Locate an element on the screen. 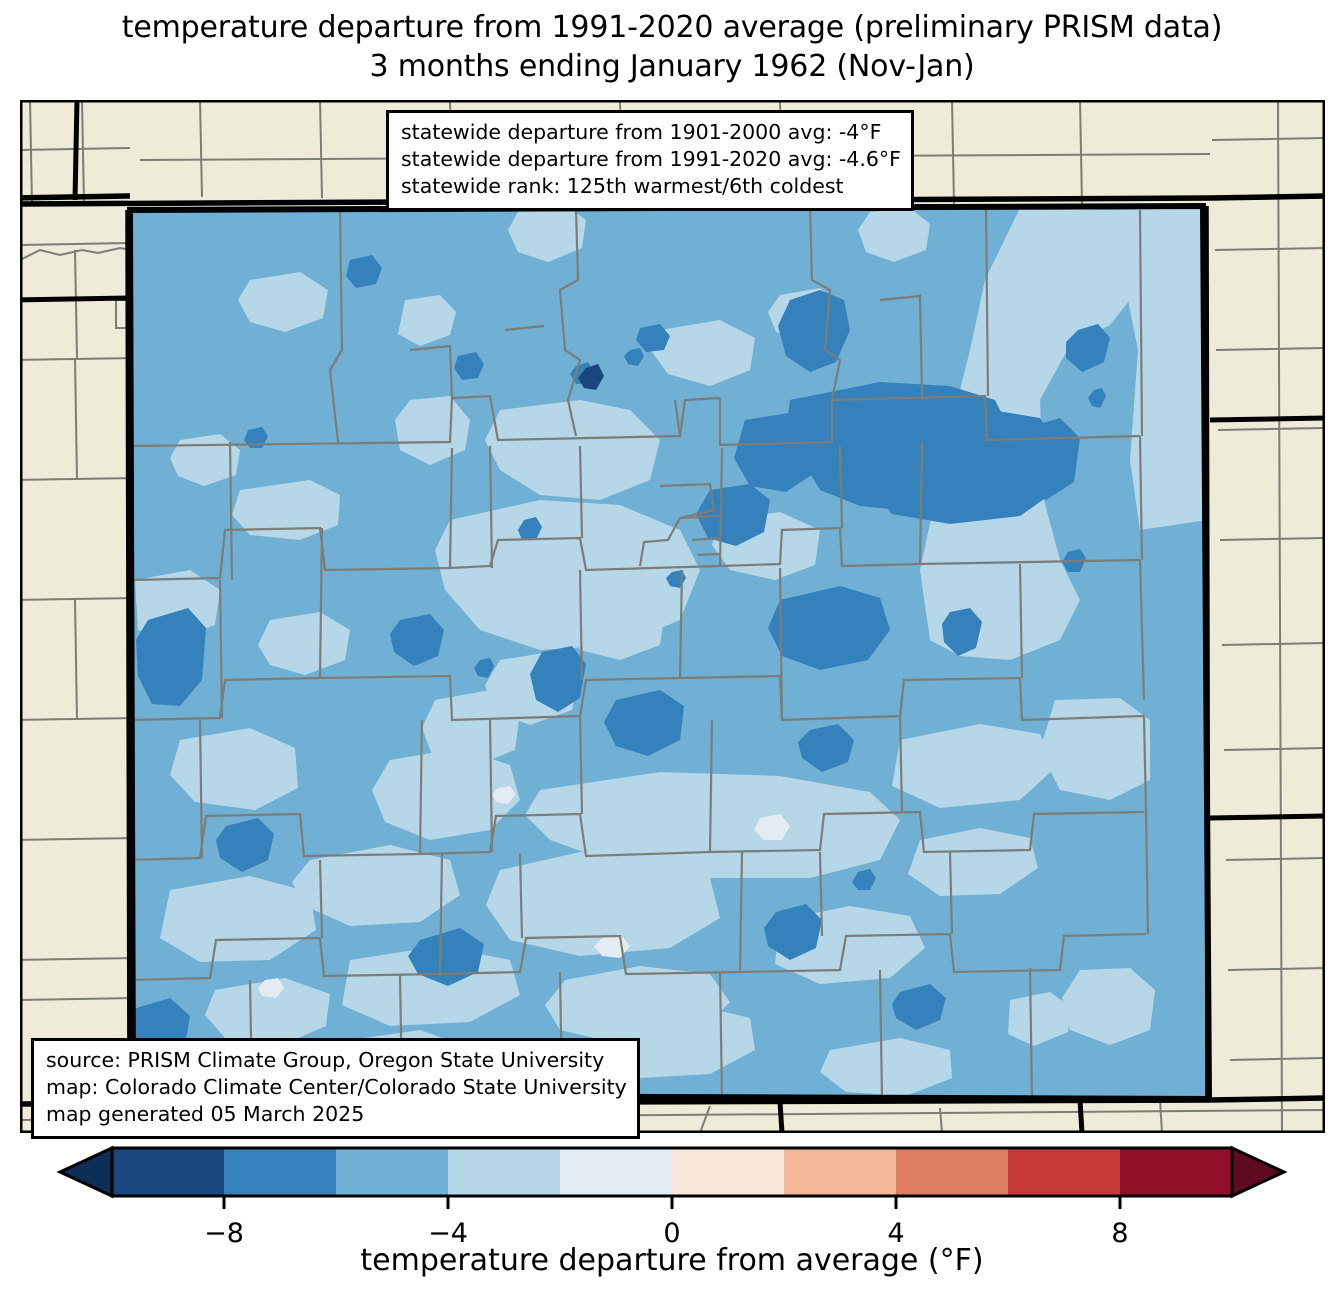  nm-ok-border is located at coordinates (781, 1117).